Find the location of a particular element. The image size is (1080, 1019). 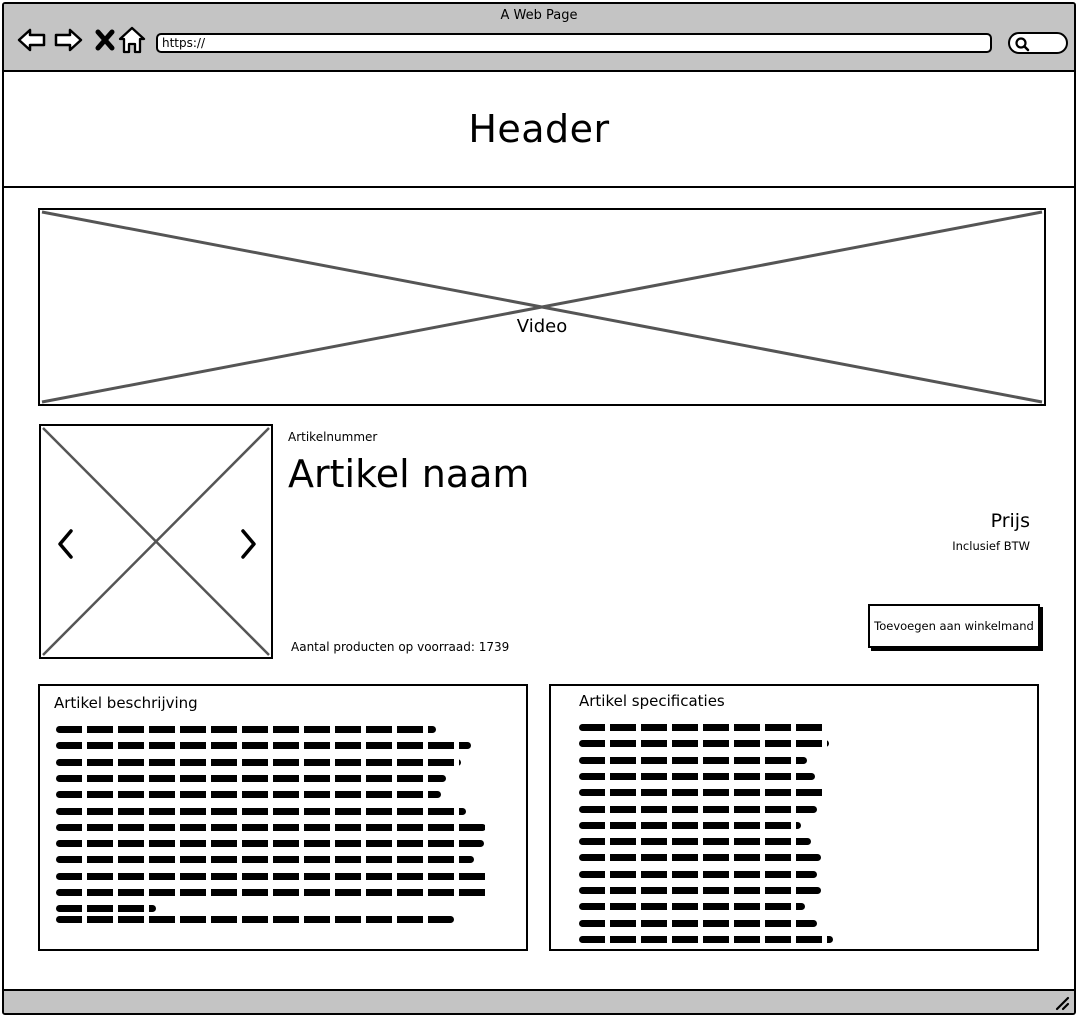

header-title: Header is located at coordinates (539, 129).